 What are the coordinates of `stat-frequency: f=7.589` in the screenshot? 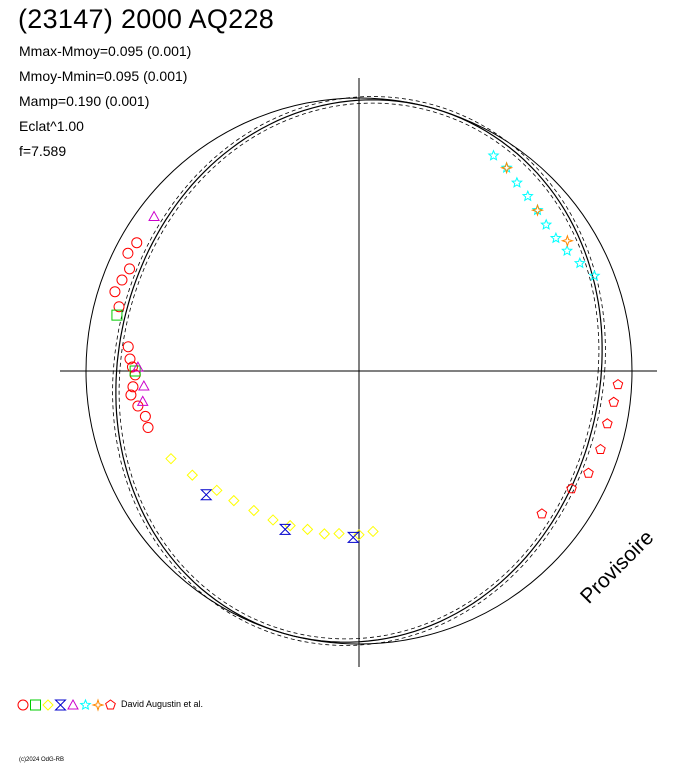 It's located at (43, 151).